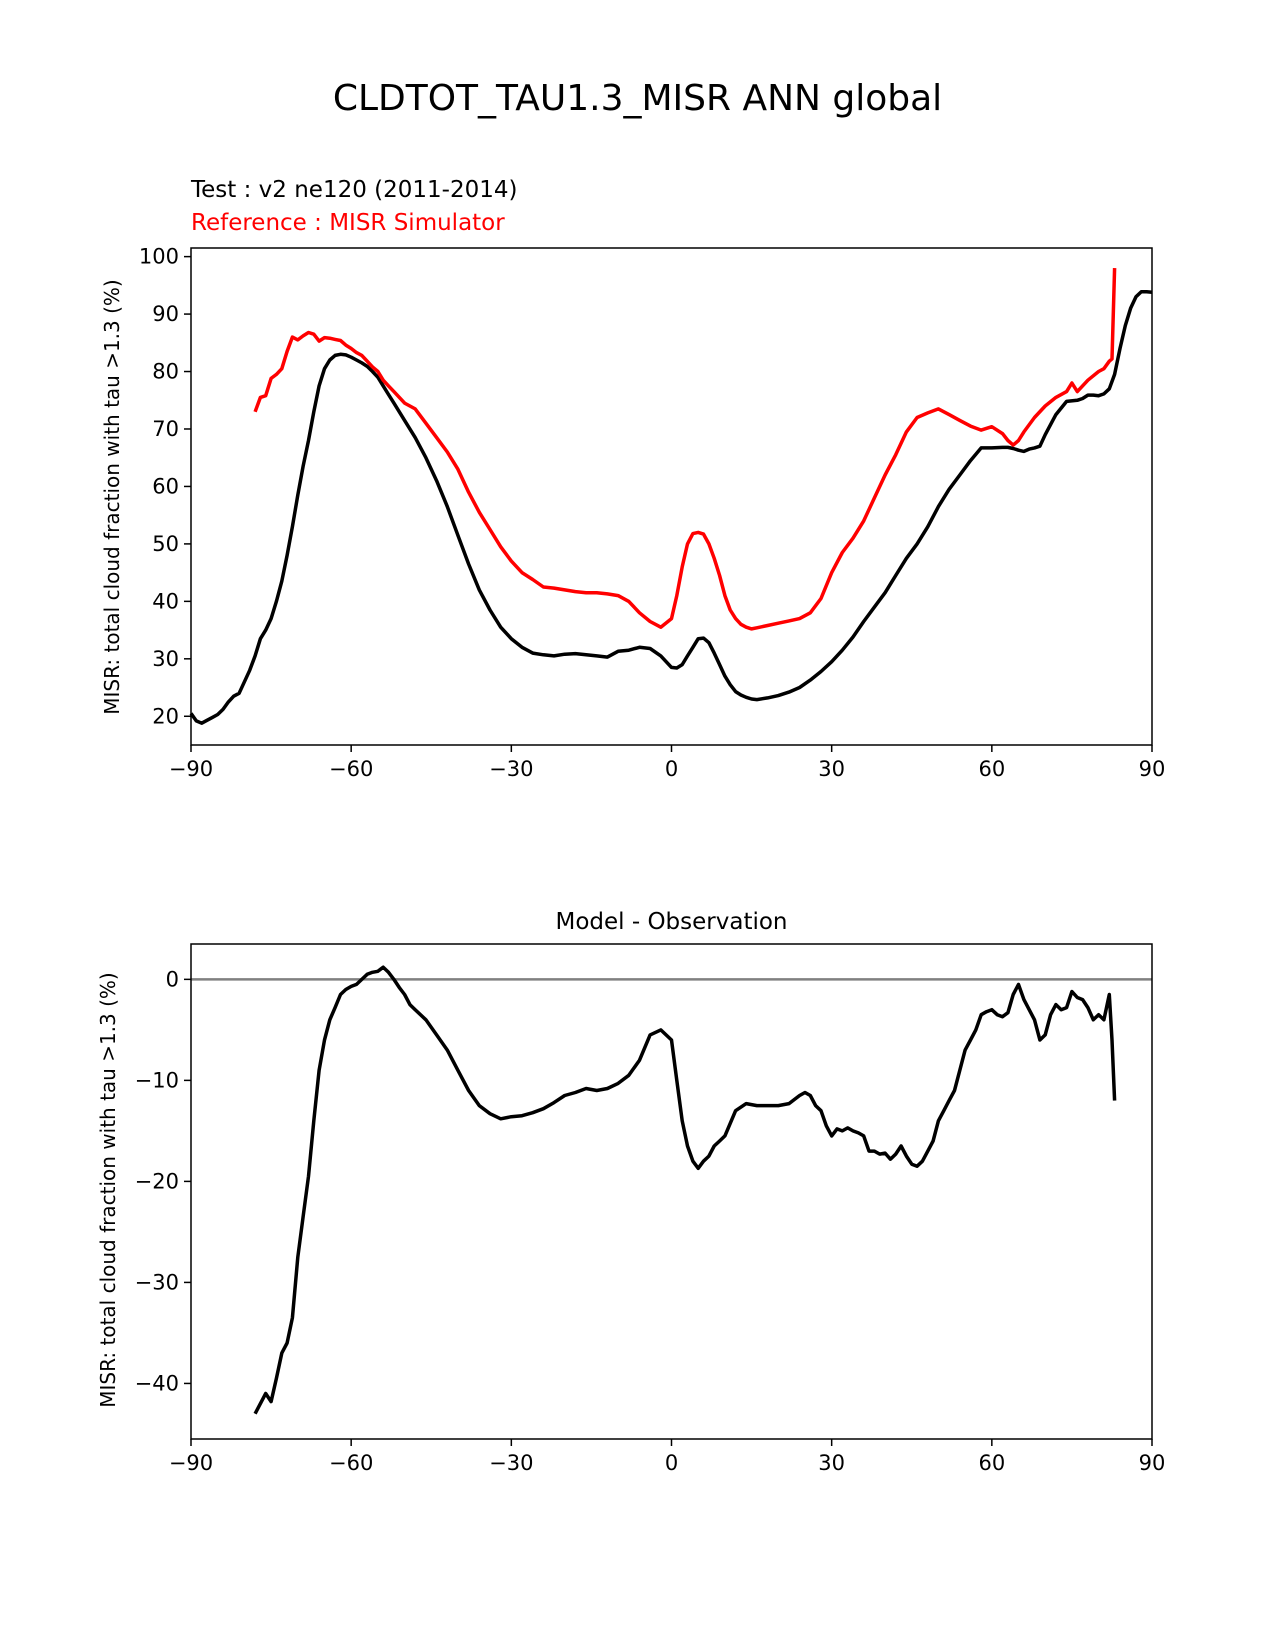 This screenshot has height=1650, width=1275. I want to click on bottom-x-tick-label: 30, so click(831, 1463).